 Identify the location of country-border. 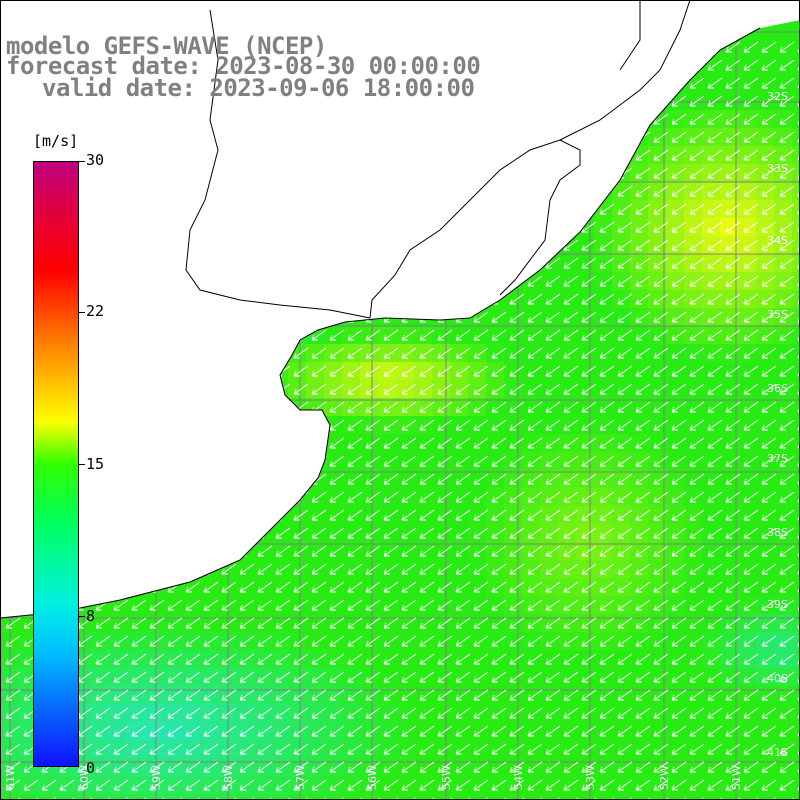
(625, 70).